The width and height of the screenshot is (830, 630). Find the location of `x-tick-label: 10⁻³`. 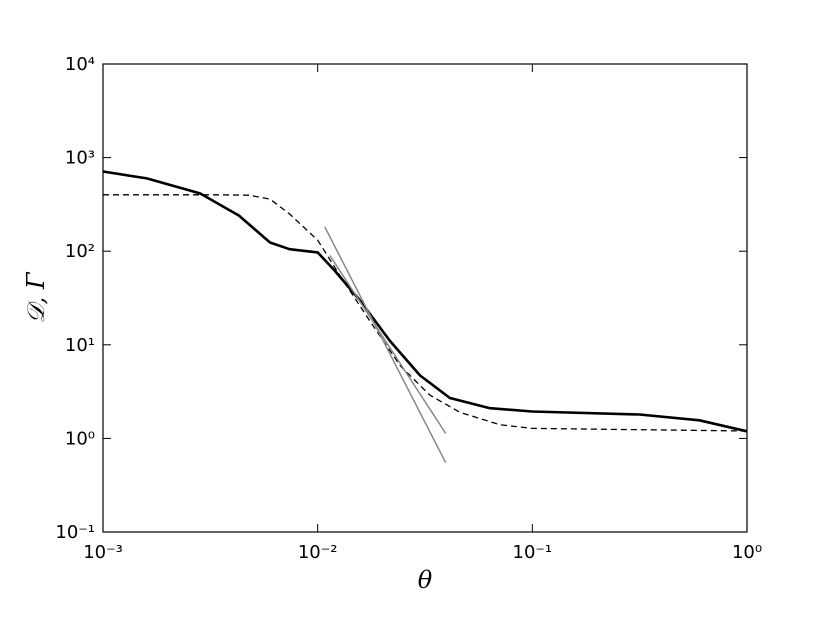

x-tick-label: 10⁻³ is located at coordinates (103, 552).